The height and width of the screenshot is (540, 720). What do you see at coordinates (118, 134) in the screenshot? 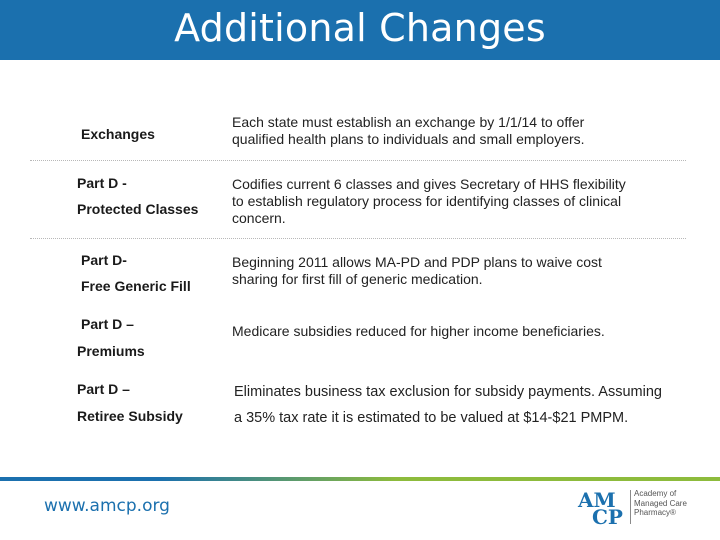
I see `row-label-exchanges: Exchanges` at bounding box center [118, 134].